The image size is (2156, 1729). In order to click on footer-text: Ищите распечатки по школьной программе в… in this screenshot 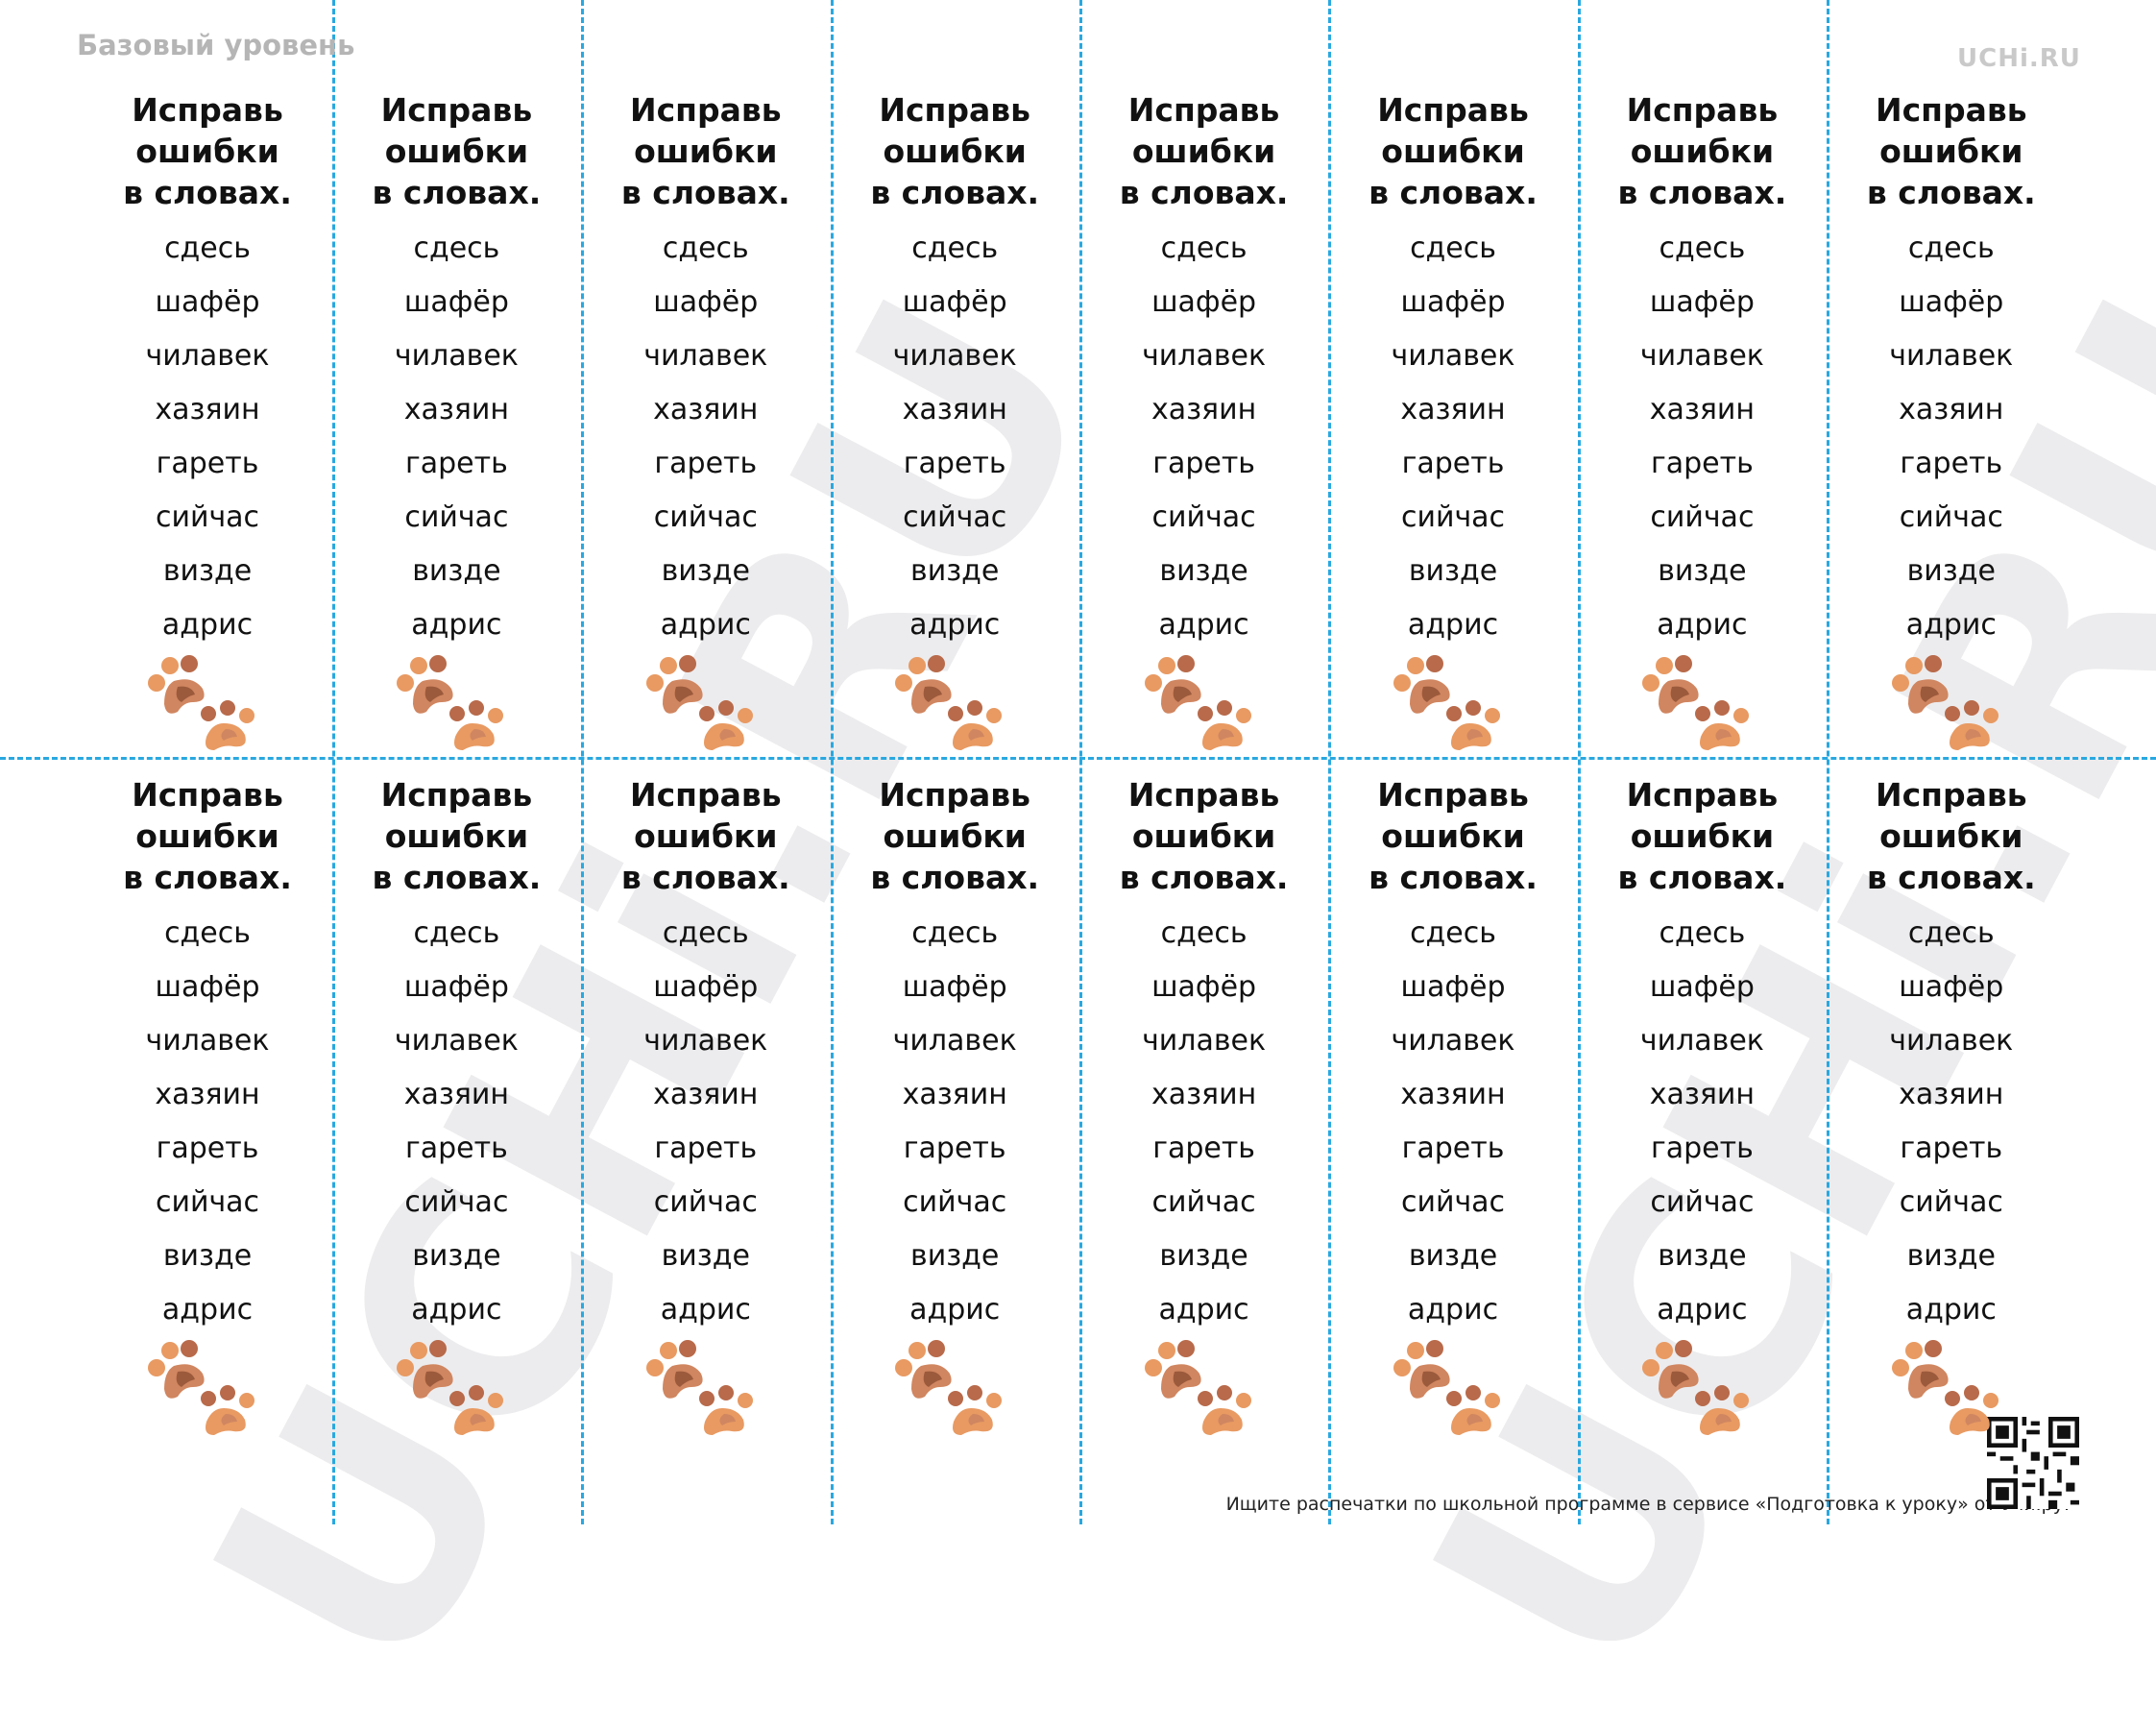, I will do `click(1647, 1504)`.